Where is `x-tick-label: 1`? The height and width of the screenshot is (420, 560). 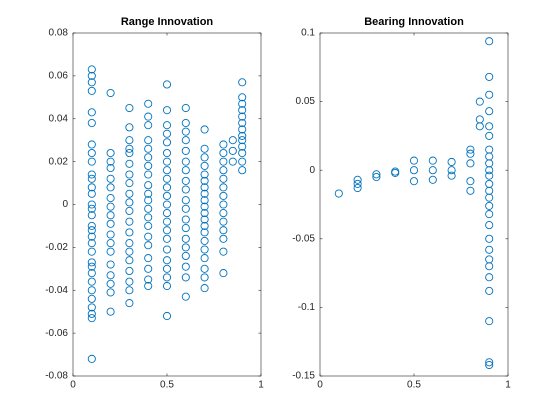 x-tick-label: 1 is located at coordinates (508, 385).